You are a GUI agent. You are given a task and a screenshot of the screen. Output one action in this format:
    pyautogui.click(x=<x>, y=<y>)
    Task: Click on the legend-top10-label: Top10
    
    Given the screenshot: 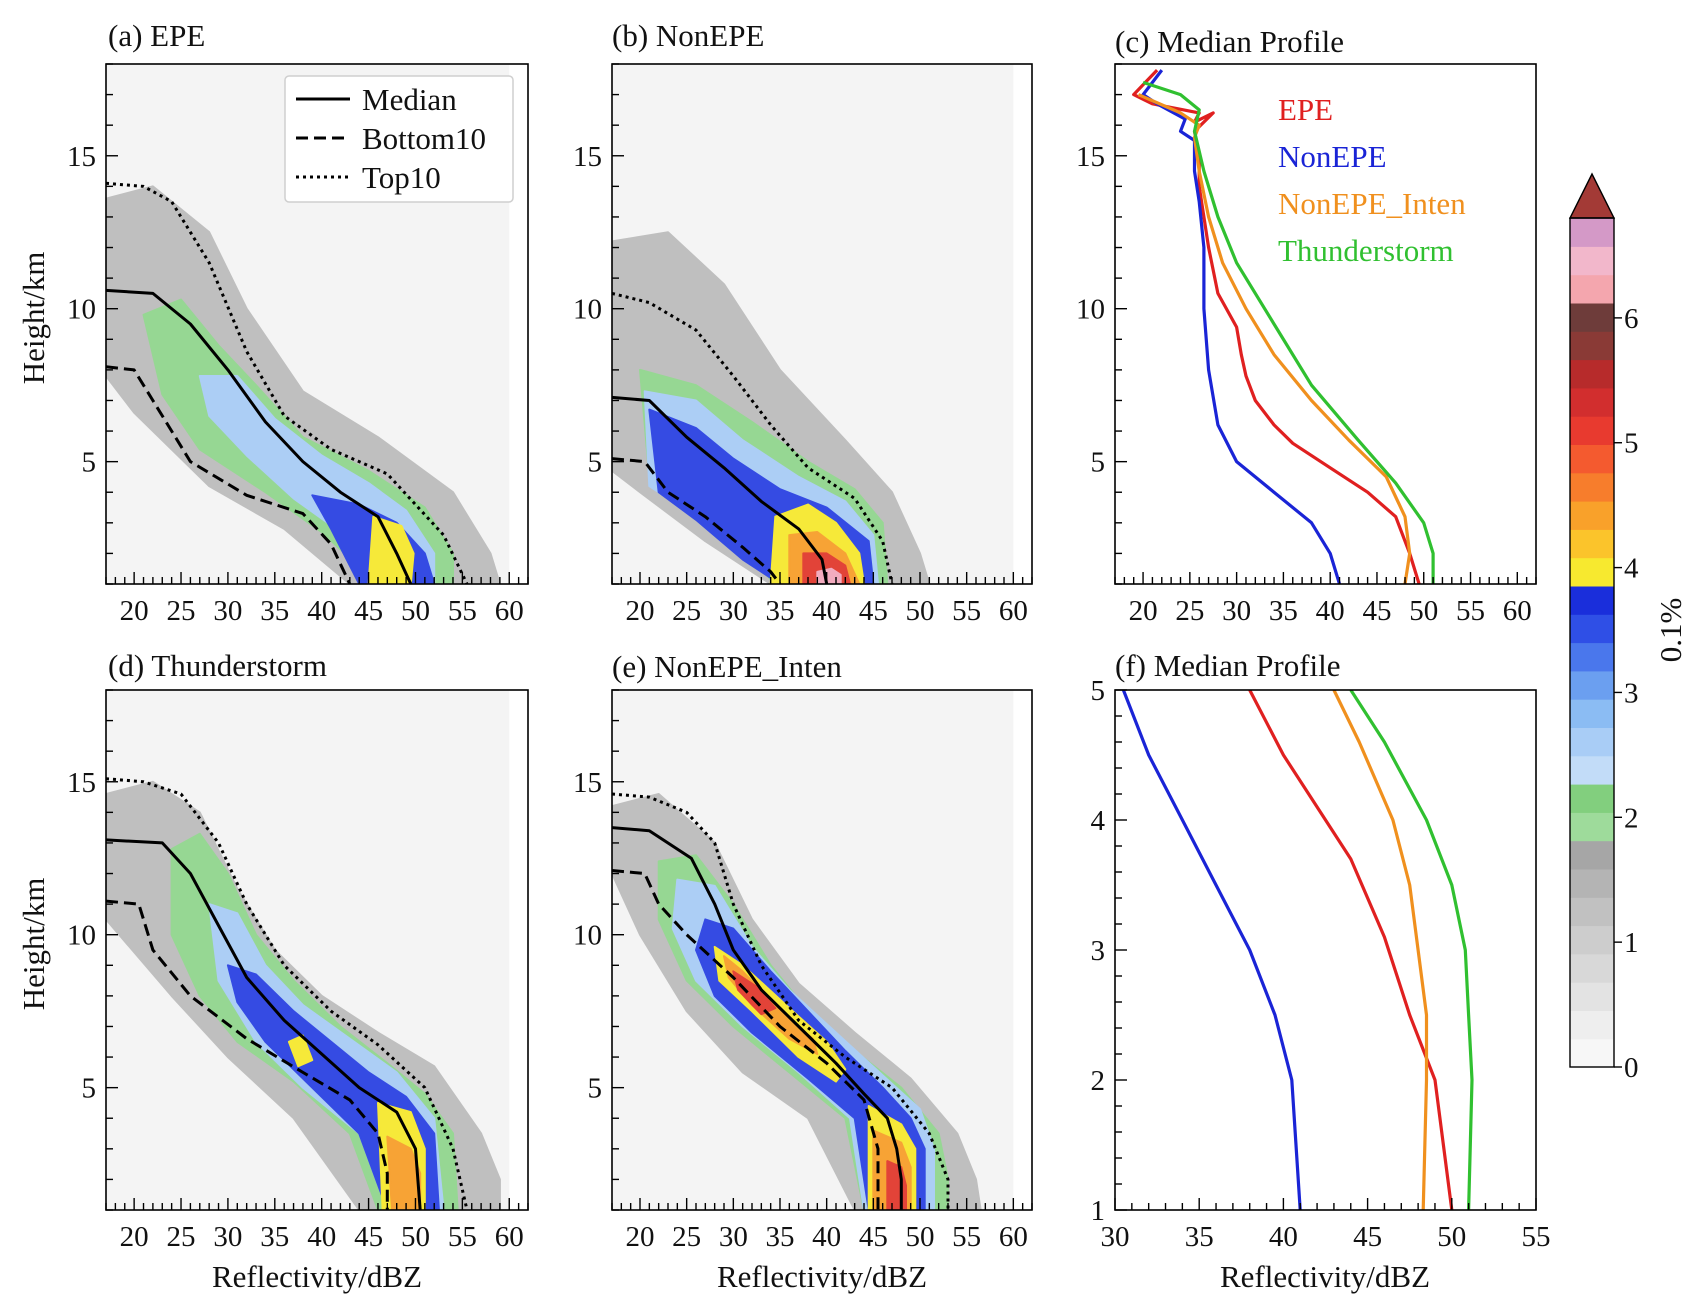 What is the action you would take?
    pyautogui.click(x=401, y=177)
    